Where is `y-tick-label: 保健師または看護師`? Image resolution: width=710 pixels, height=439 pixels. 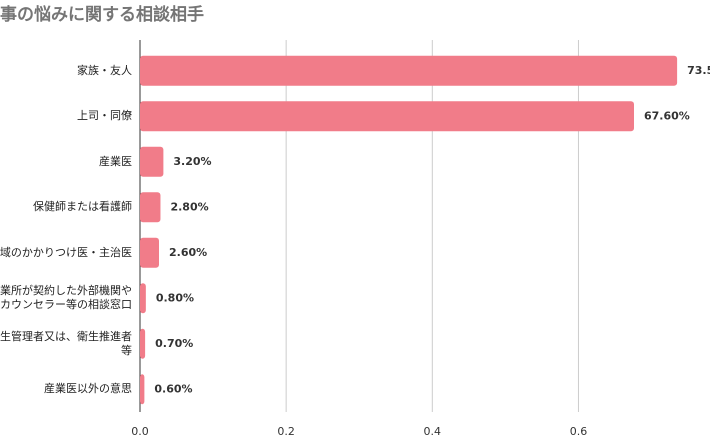
y-tick-label: 保健師または看護師 is located at coordinates (82, 207).